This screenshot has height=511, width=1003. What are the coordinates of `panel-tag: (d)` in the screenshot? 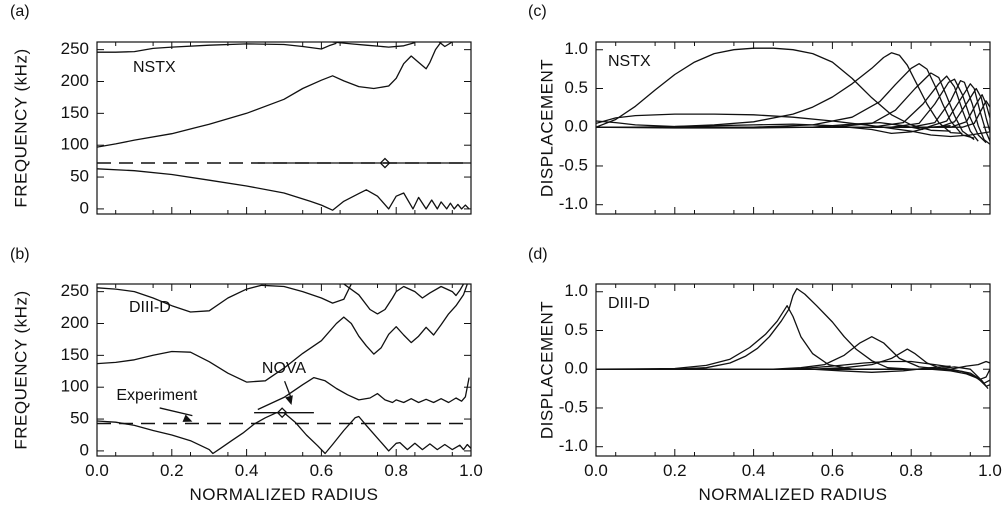 It's located at (538, 254).